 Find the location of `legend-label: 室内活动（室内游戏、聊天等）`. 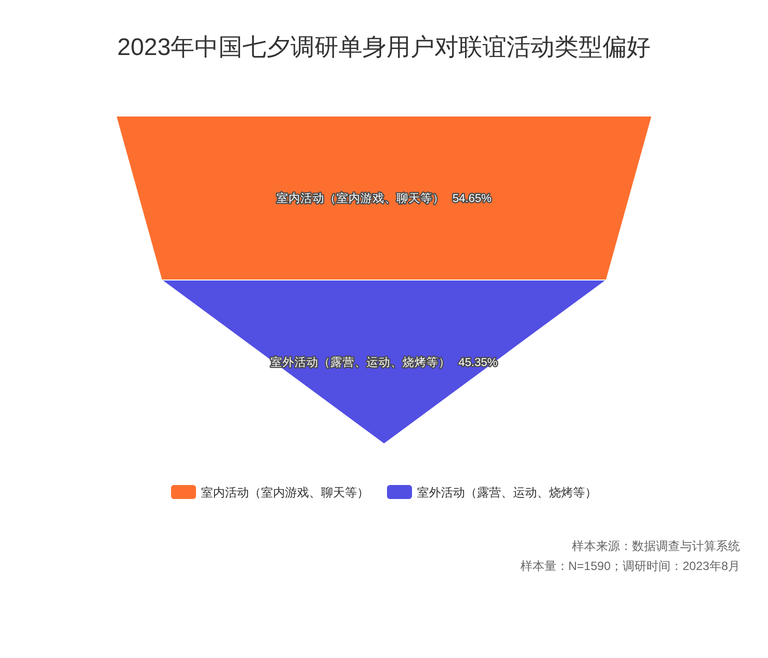

legend-label: 室内活动（室内游戏、聊天等） is located at coordinates (285, 493).